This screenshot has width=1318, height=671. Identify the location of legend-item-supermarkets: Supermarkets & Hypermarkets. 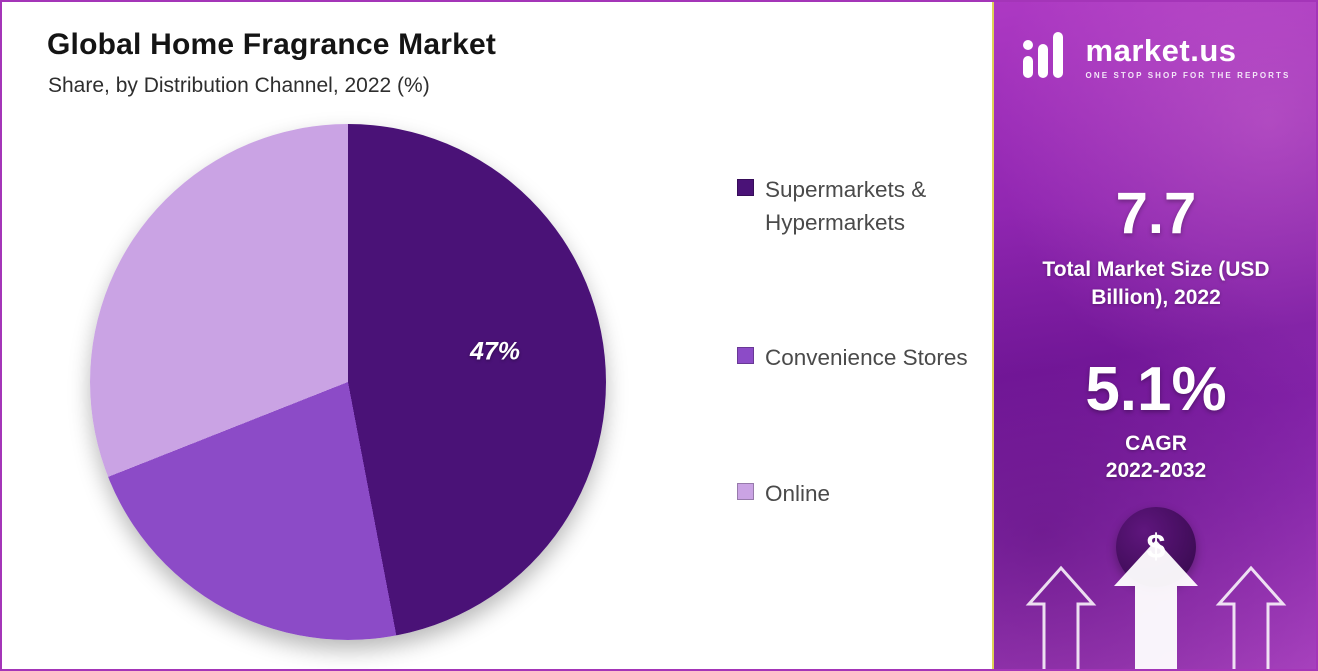
(857, 206).